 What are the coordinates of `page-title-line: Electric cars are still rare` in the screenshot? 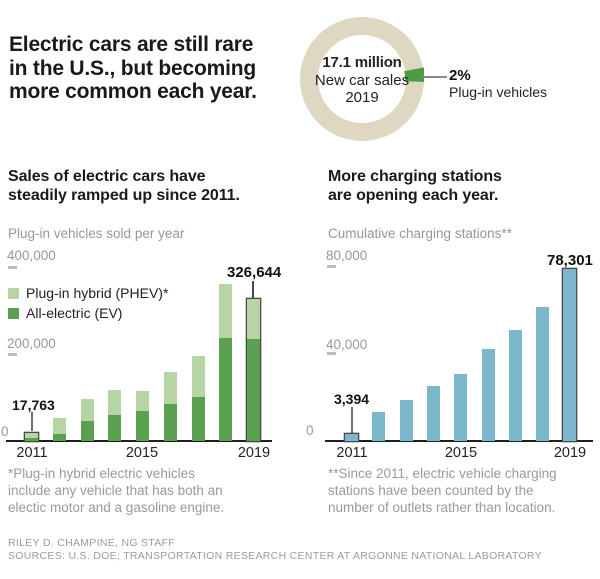 It's located at (131, 44).